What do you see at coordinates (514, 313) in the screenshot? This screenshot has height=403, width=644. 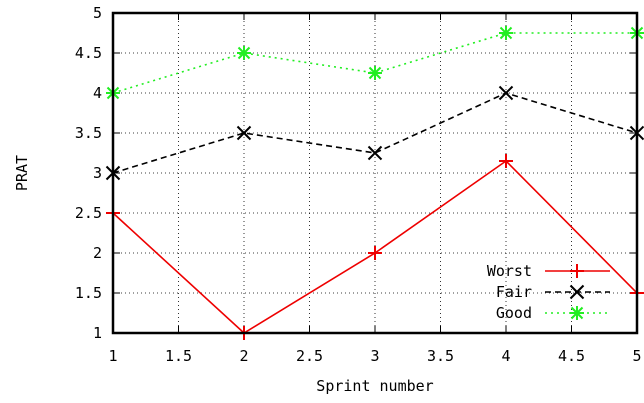 I see `legend-label: Good` at bounding box center [514, 313].